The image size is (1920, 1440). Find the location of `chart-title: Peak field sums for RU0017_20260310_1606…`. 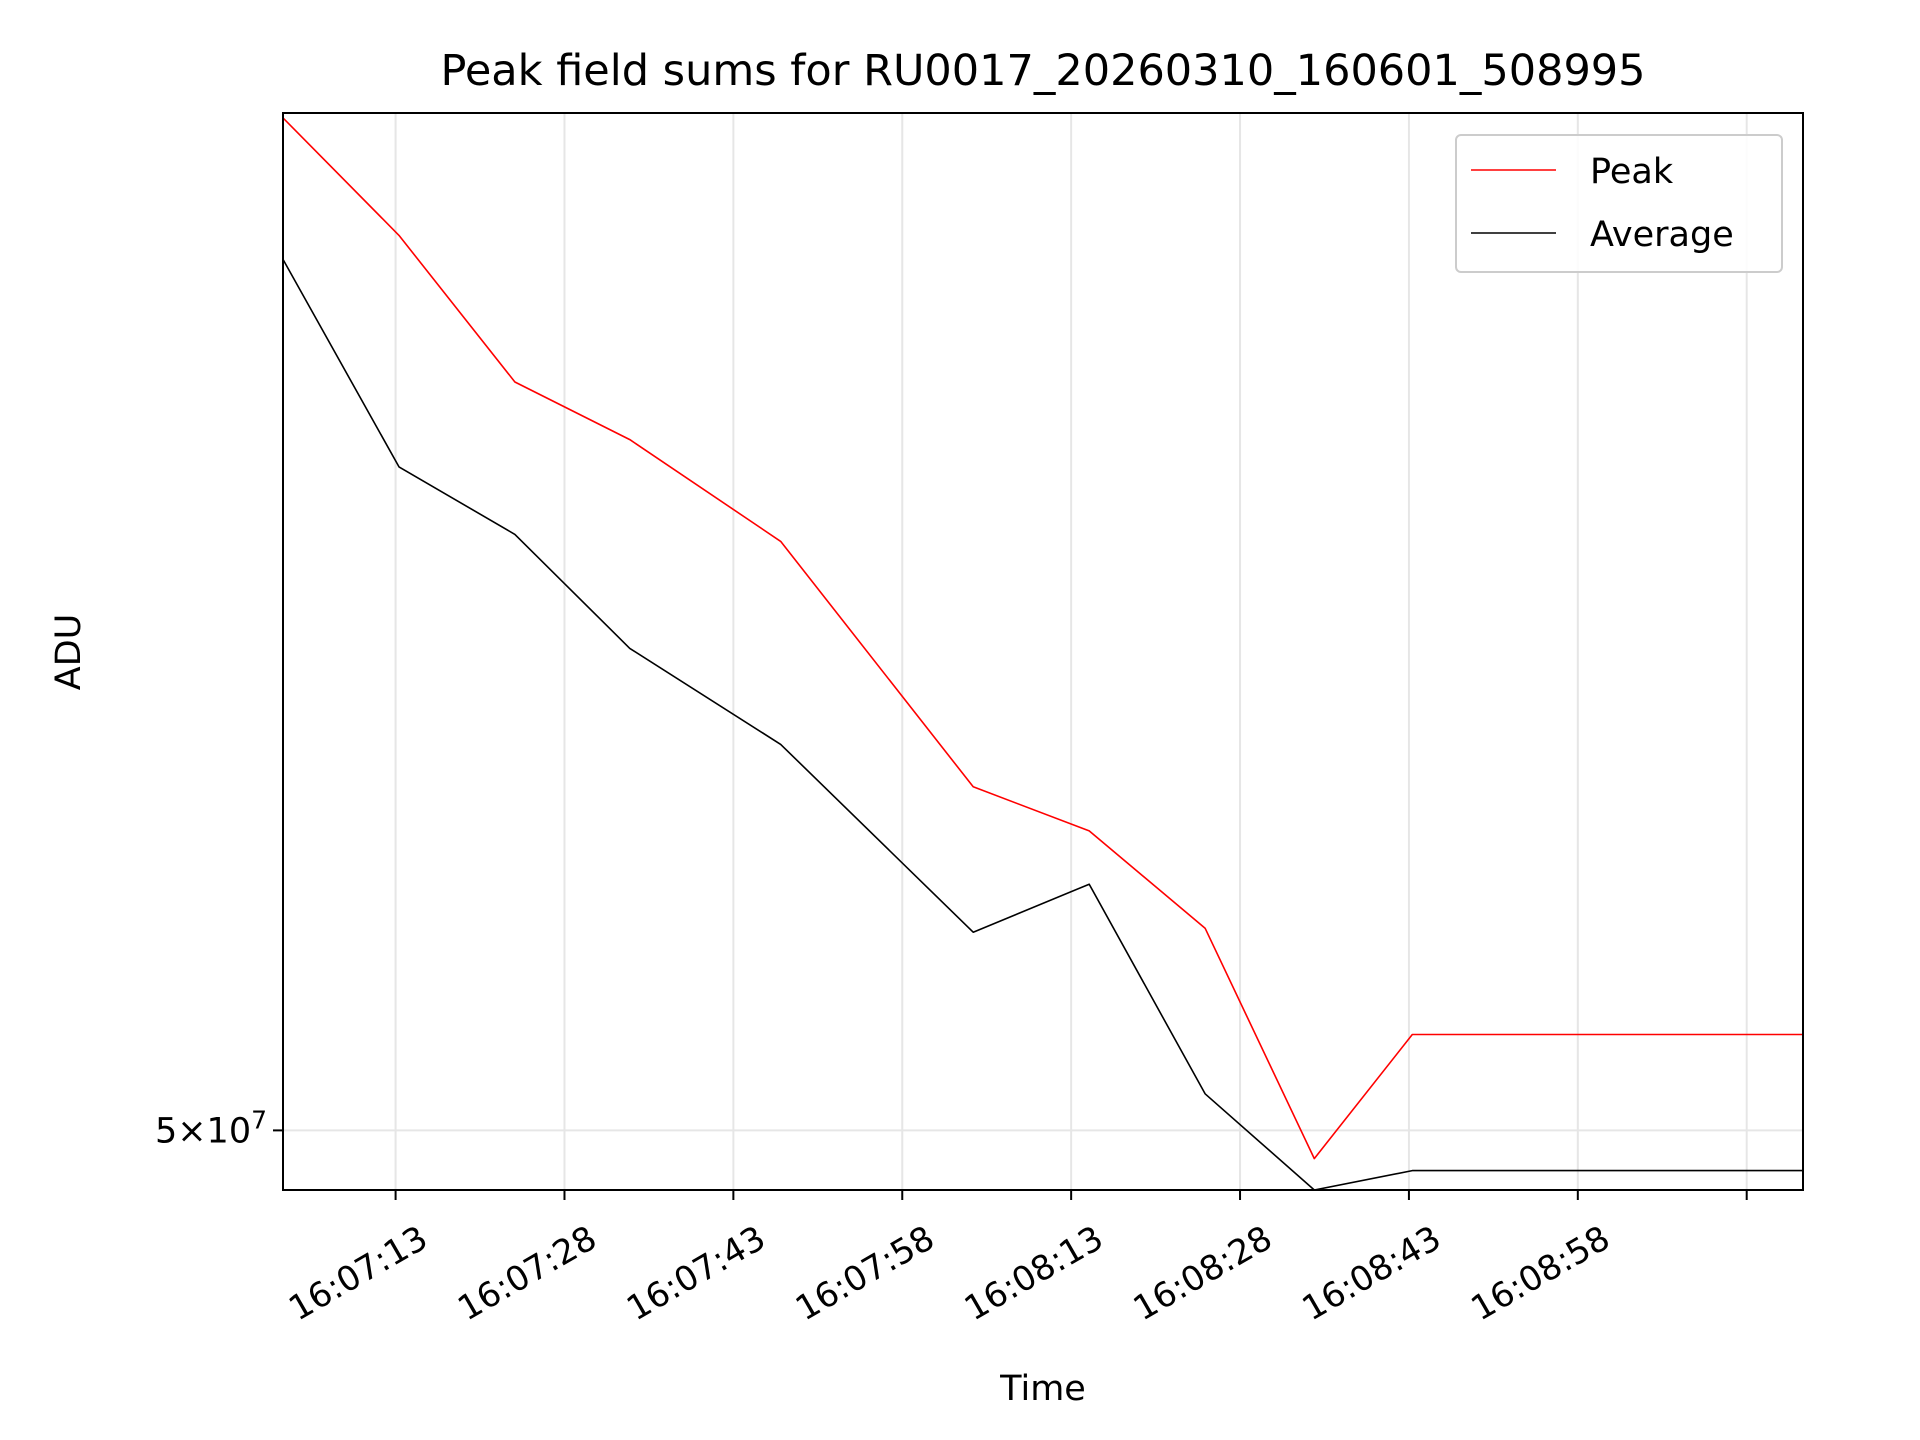

chart-title: Peak field sums for RU0017_20260310_1606… is located at coordinates (1042, 71).